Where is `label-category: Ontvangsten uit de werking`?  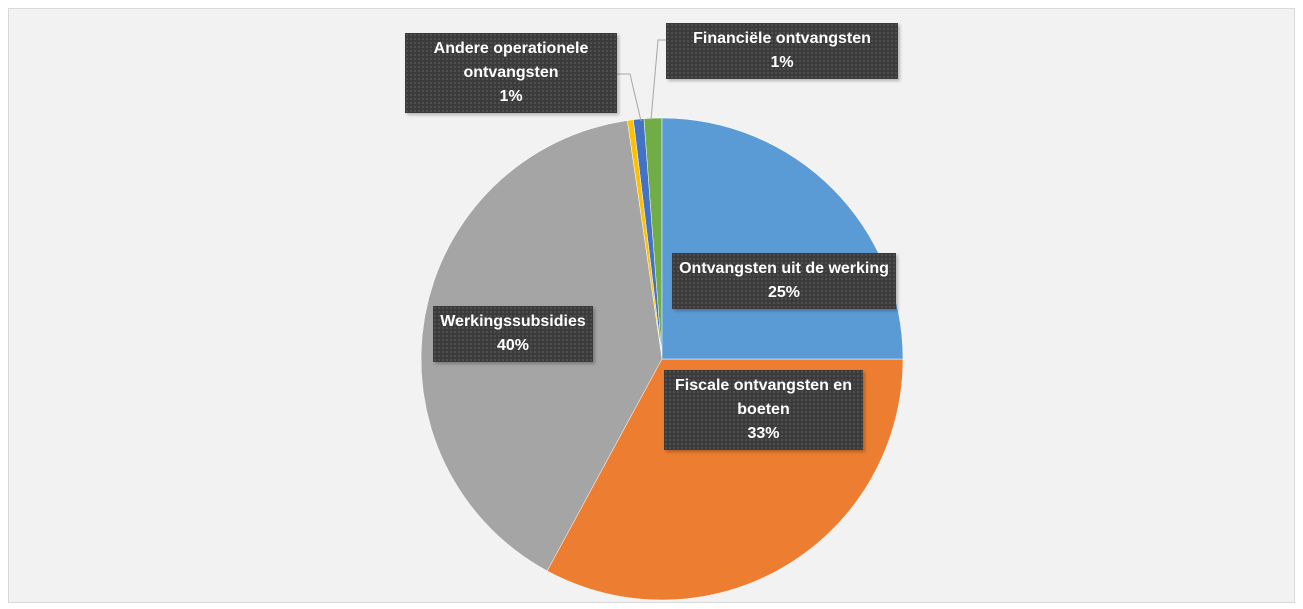 label-category: Ontvangsten uit de werking is located at coordinates (784, 268).